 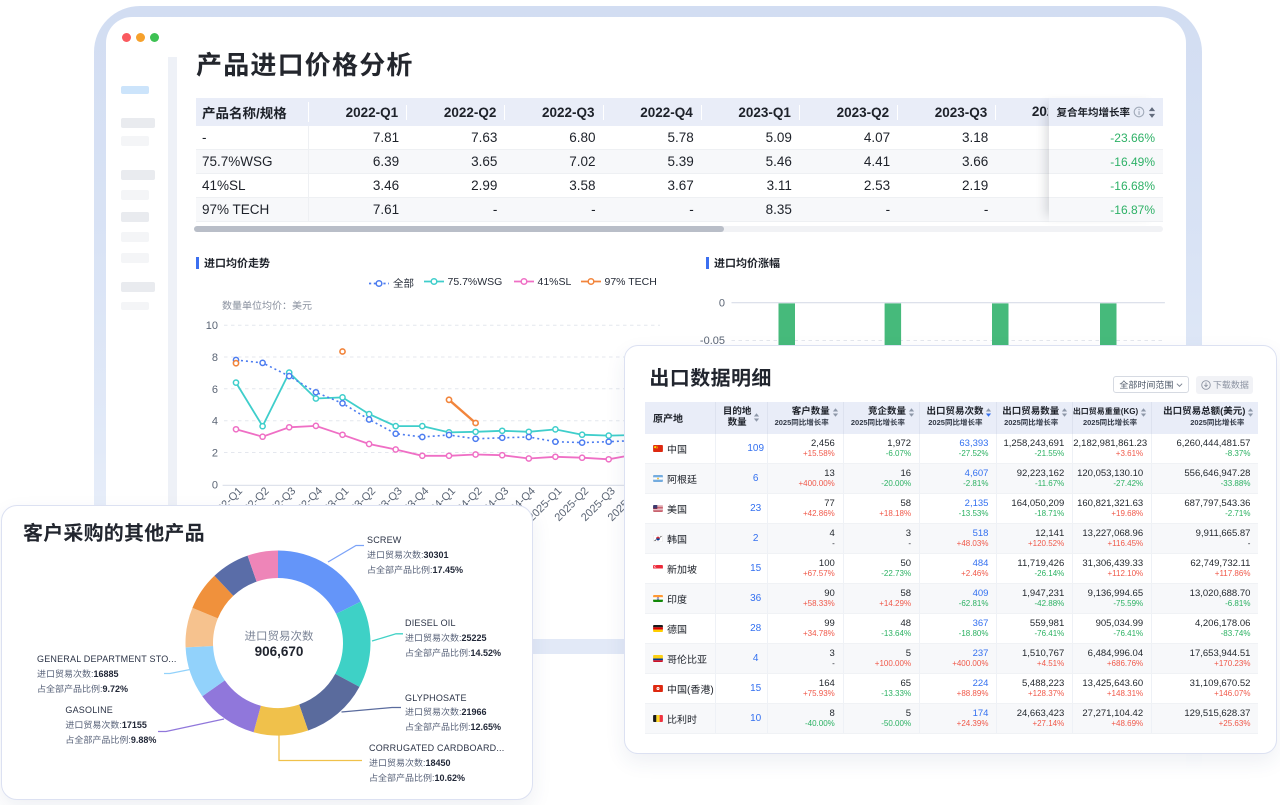 I want to click on svg-text: -0.05, so click(x=712, y=341).